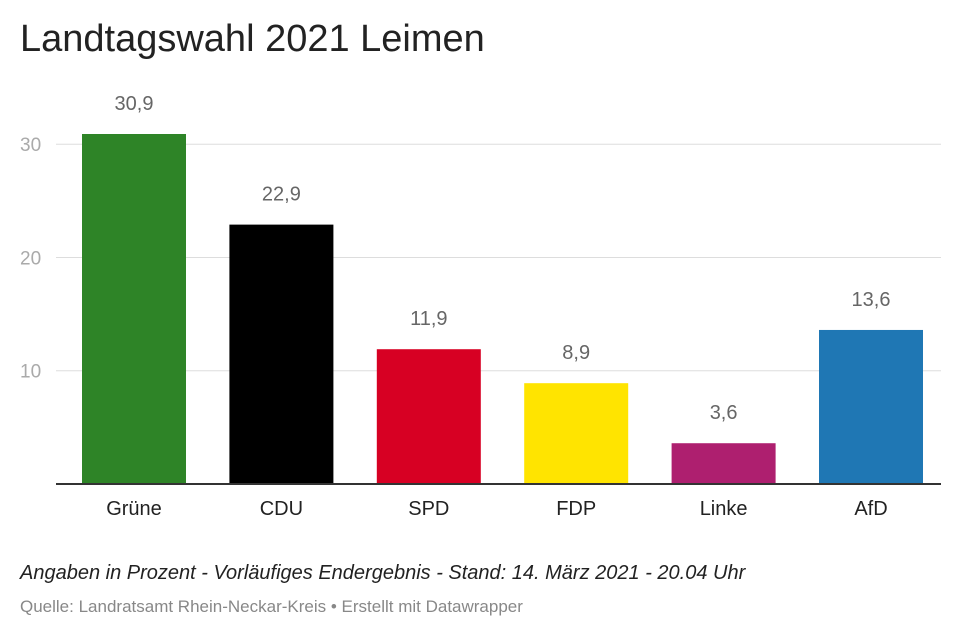 Image resolution: width=960 pixels, height=640 pixels. I want to click on value-label: 8,9, so click(576, 353).